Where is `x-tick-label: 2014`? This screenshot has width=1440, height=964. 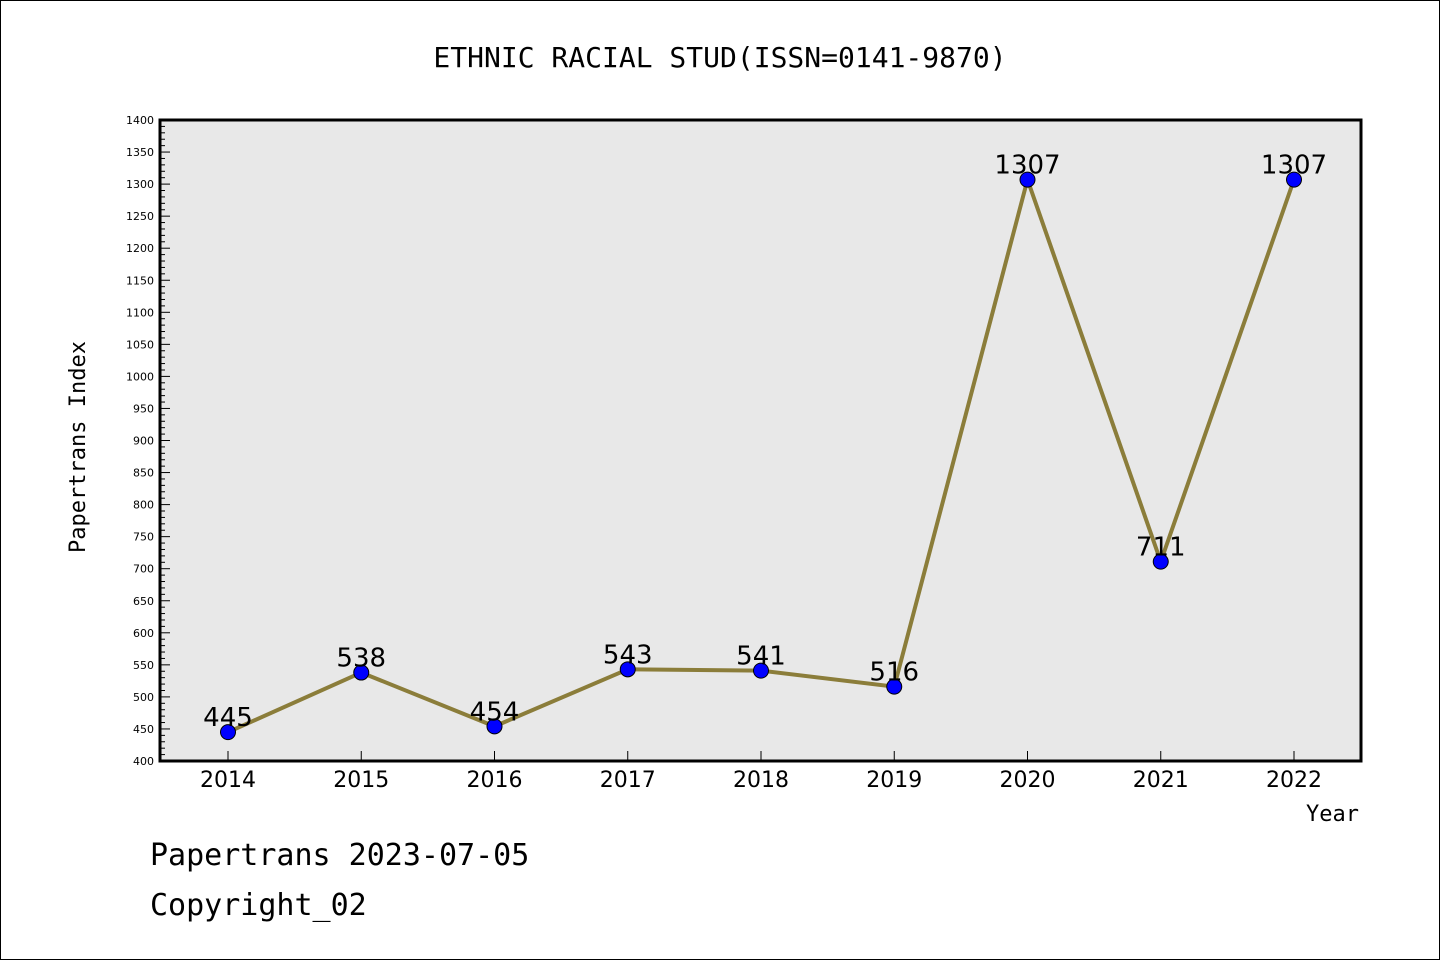
x-tick-label: 2014 is located at coordinates (228, 780).